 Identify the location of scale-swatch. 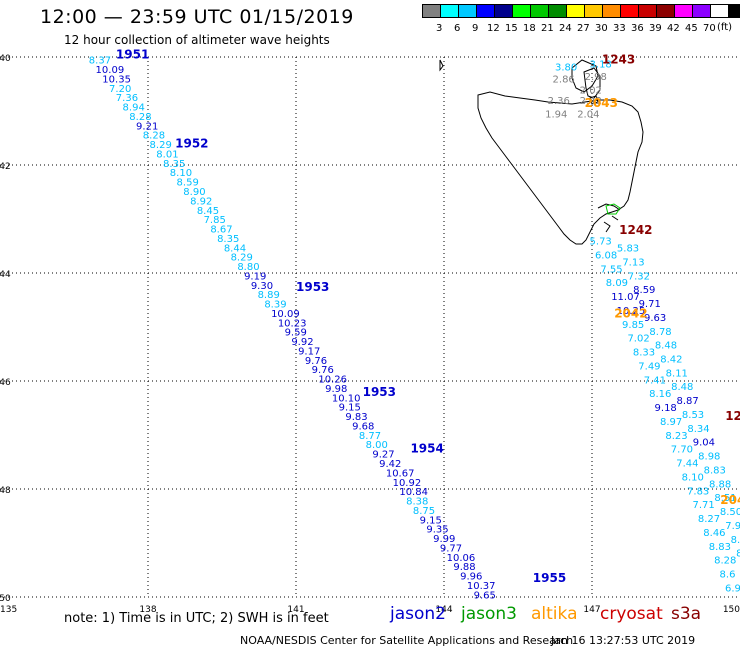
(734, 11).